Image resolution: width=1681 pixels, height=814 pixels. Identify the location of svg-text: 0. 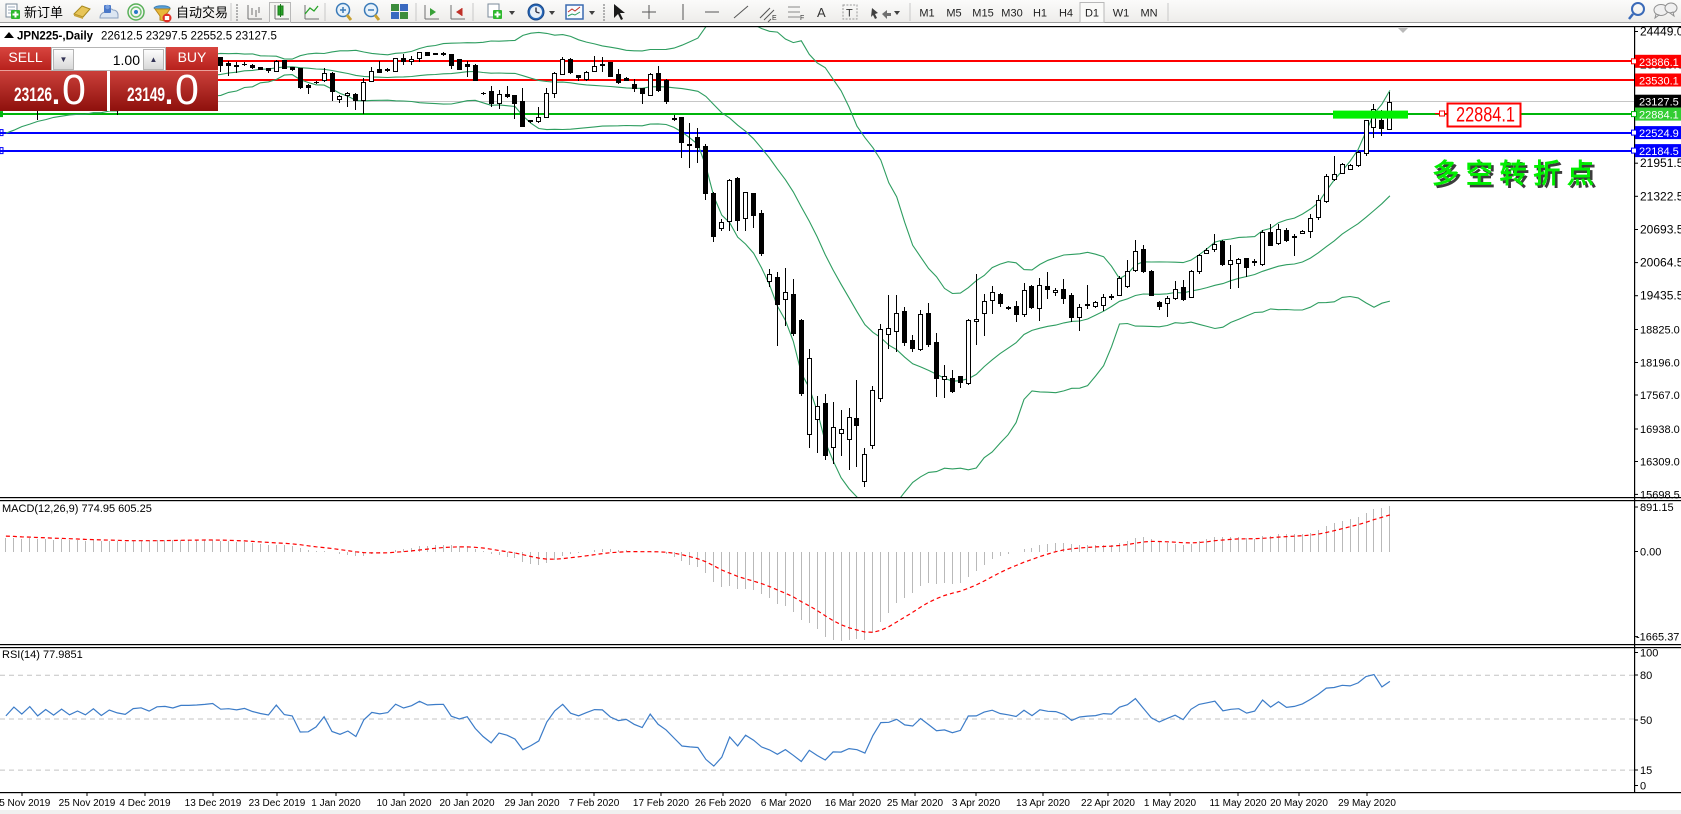
(1643, 787).